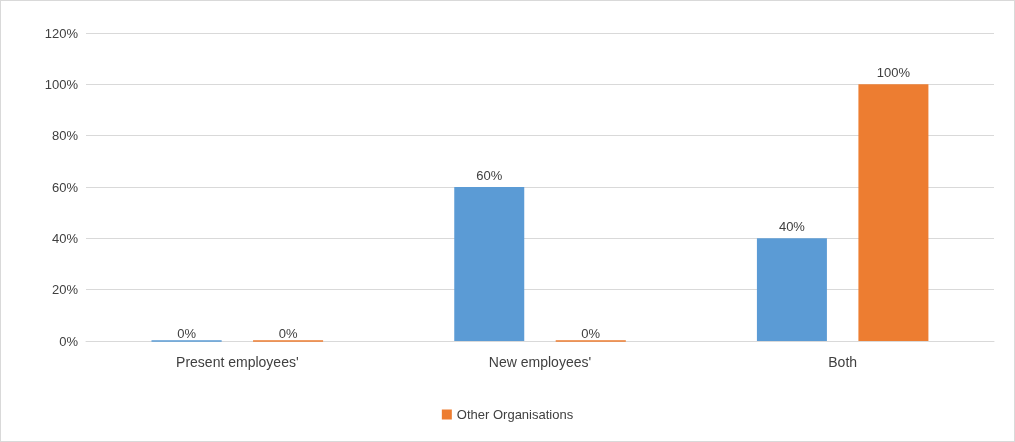  What do you see at coordinates (69, 341) in the screenshot?
I see `y-tick-label: 0%` at bounding box center [69, 341].